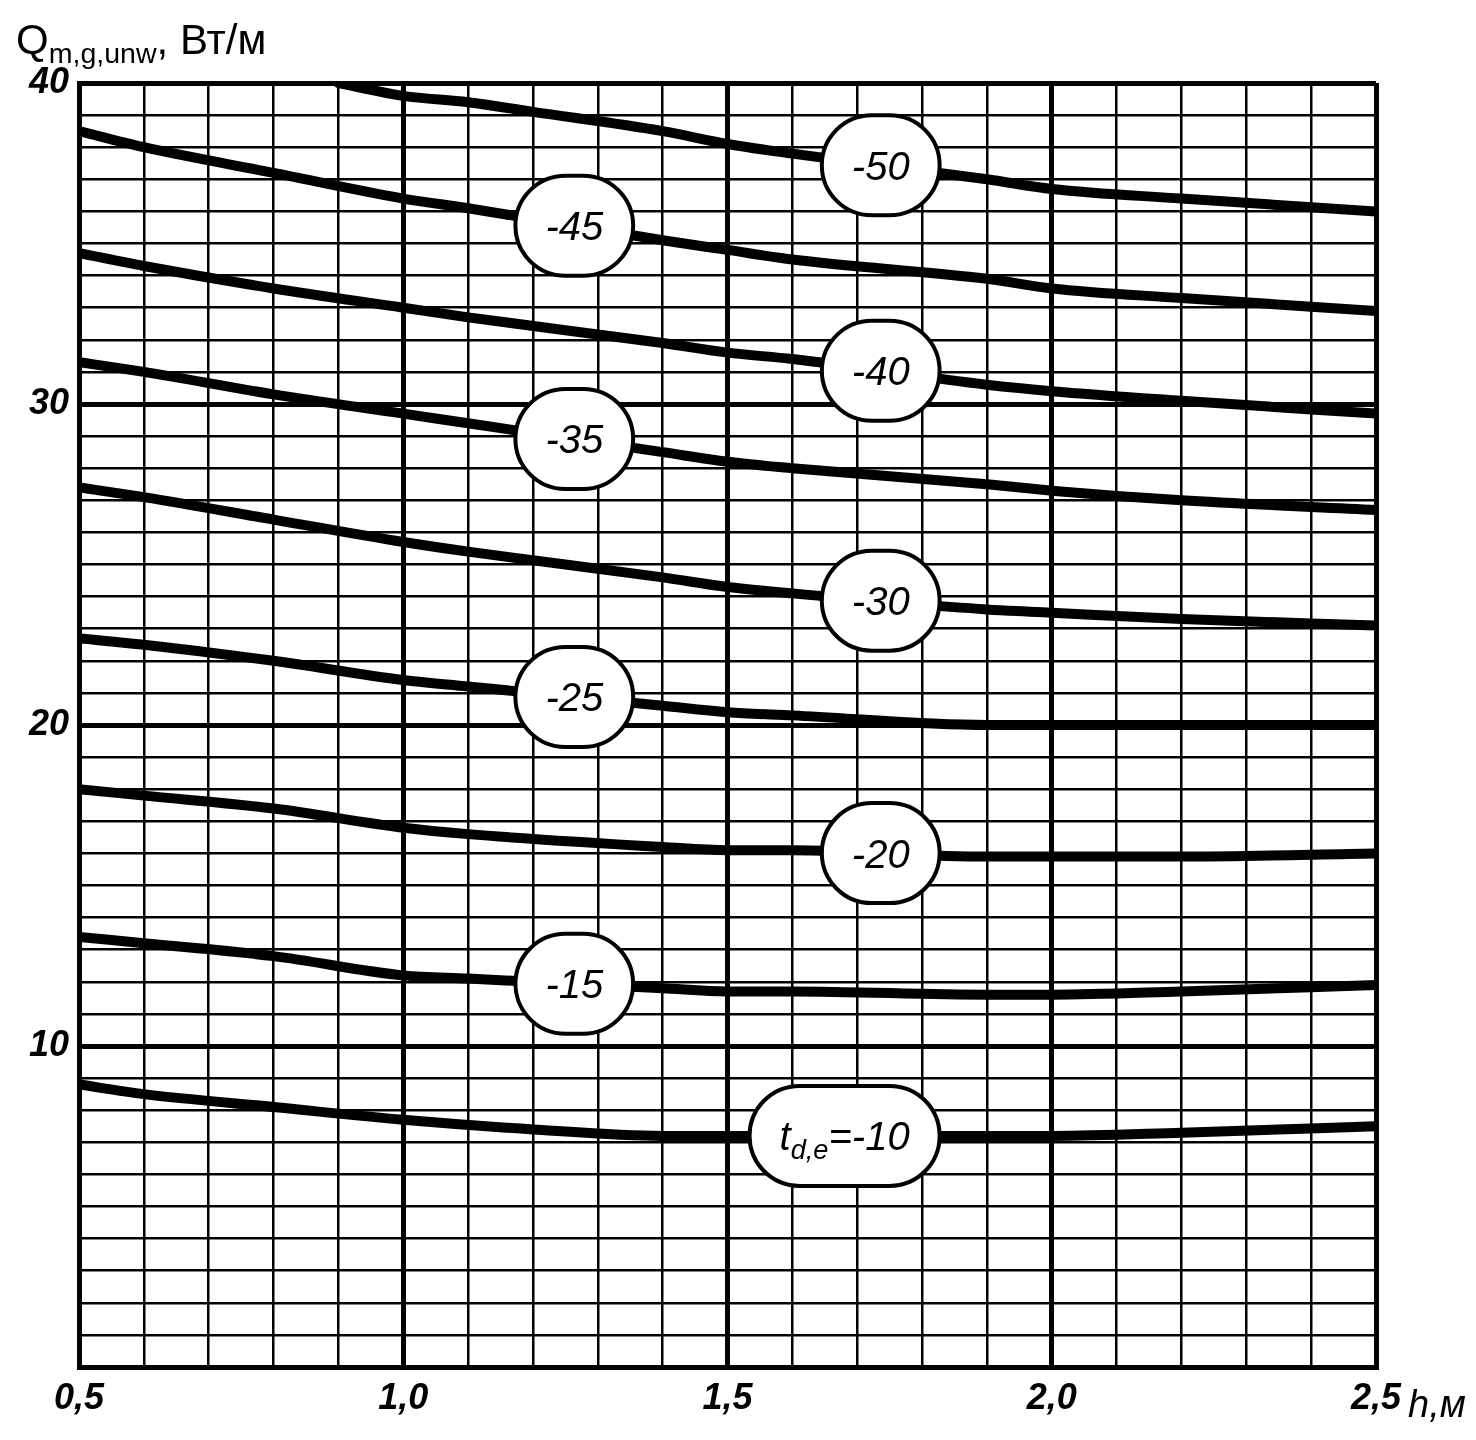 This screenshot has height=1440, width=1476. I want to click on x-tick-label: 2,0, so click(1051, 1396).